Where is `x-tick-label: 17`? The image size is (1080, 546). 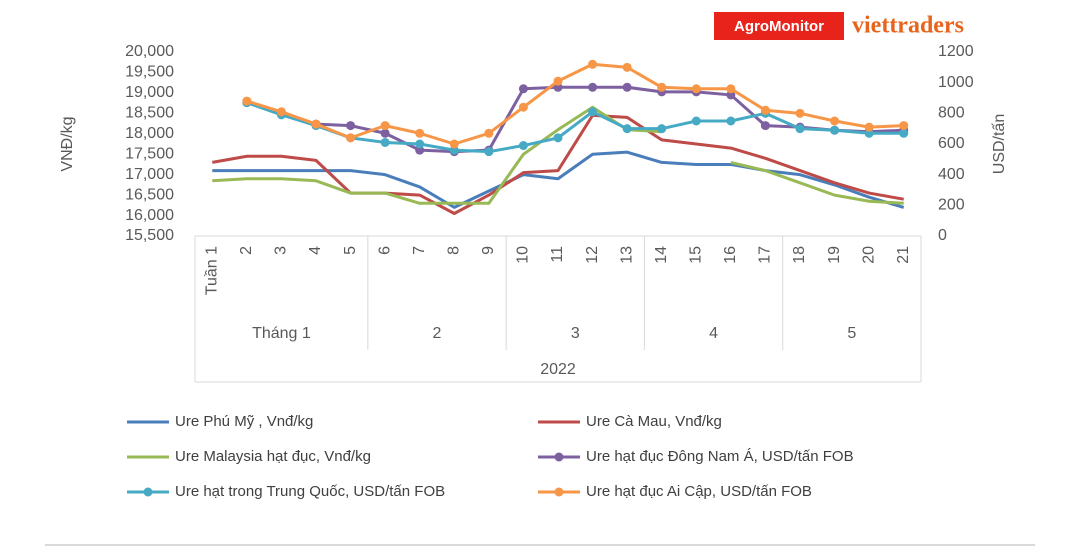 x-tick-label: 17 is located at coordinates (765, 255).